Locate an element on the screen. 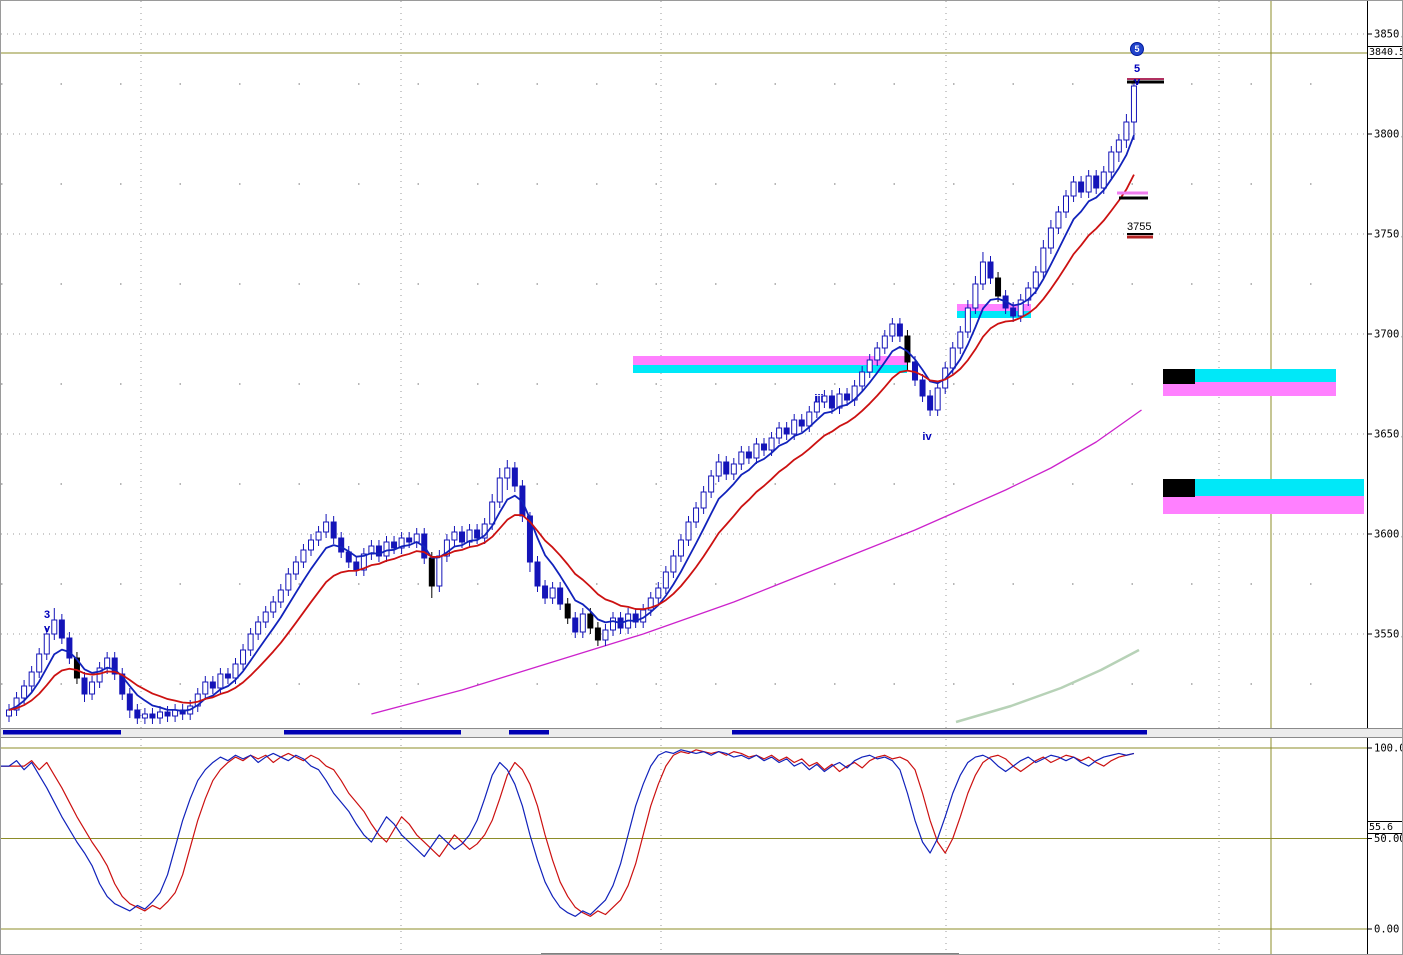 The image size is (1403, 955). stochastic-panel is located at coordinates (568, 833).